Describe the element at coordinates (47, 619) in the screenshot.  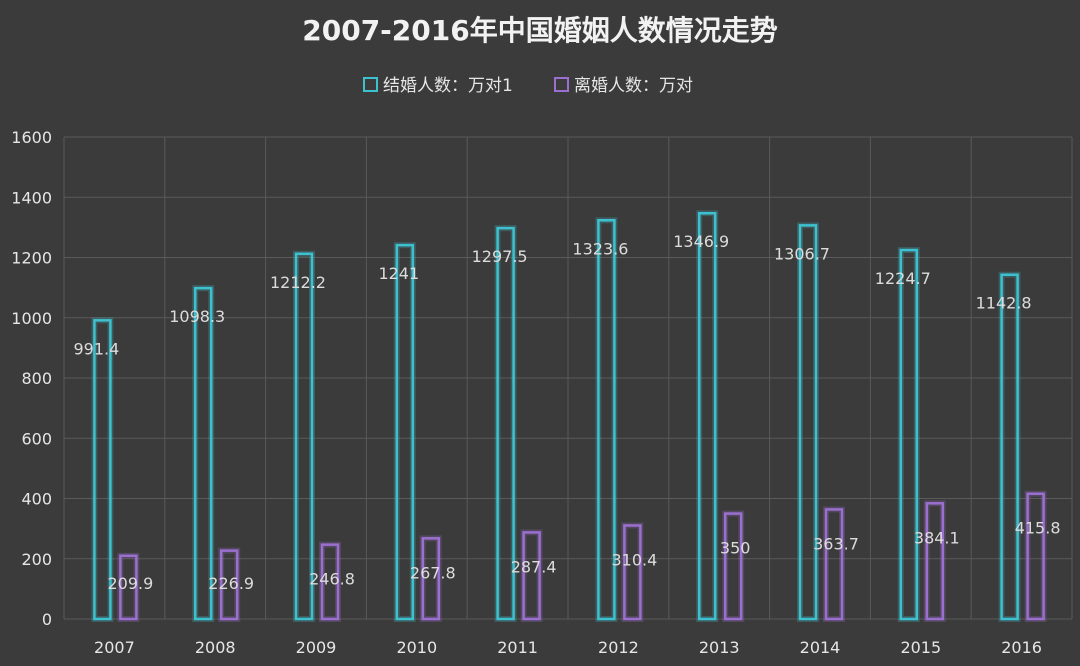
I see `y-tick-label: 0` at that location.